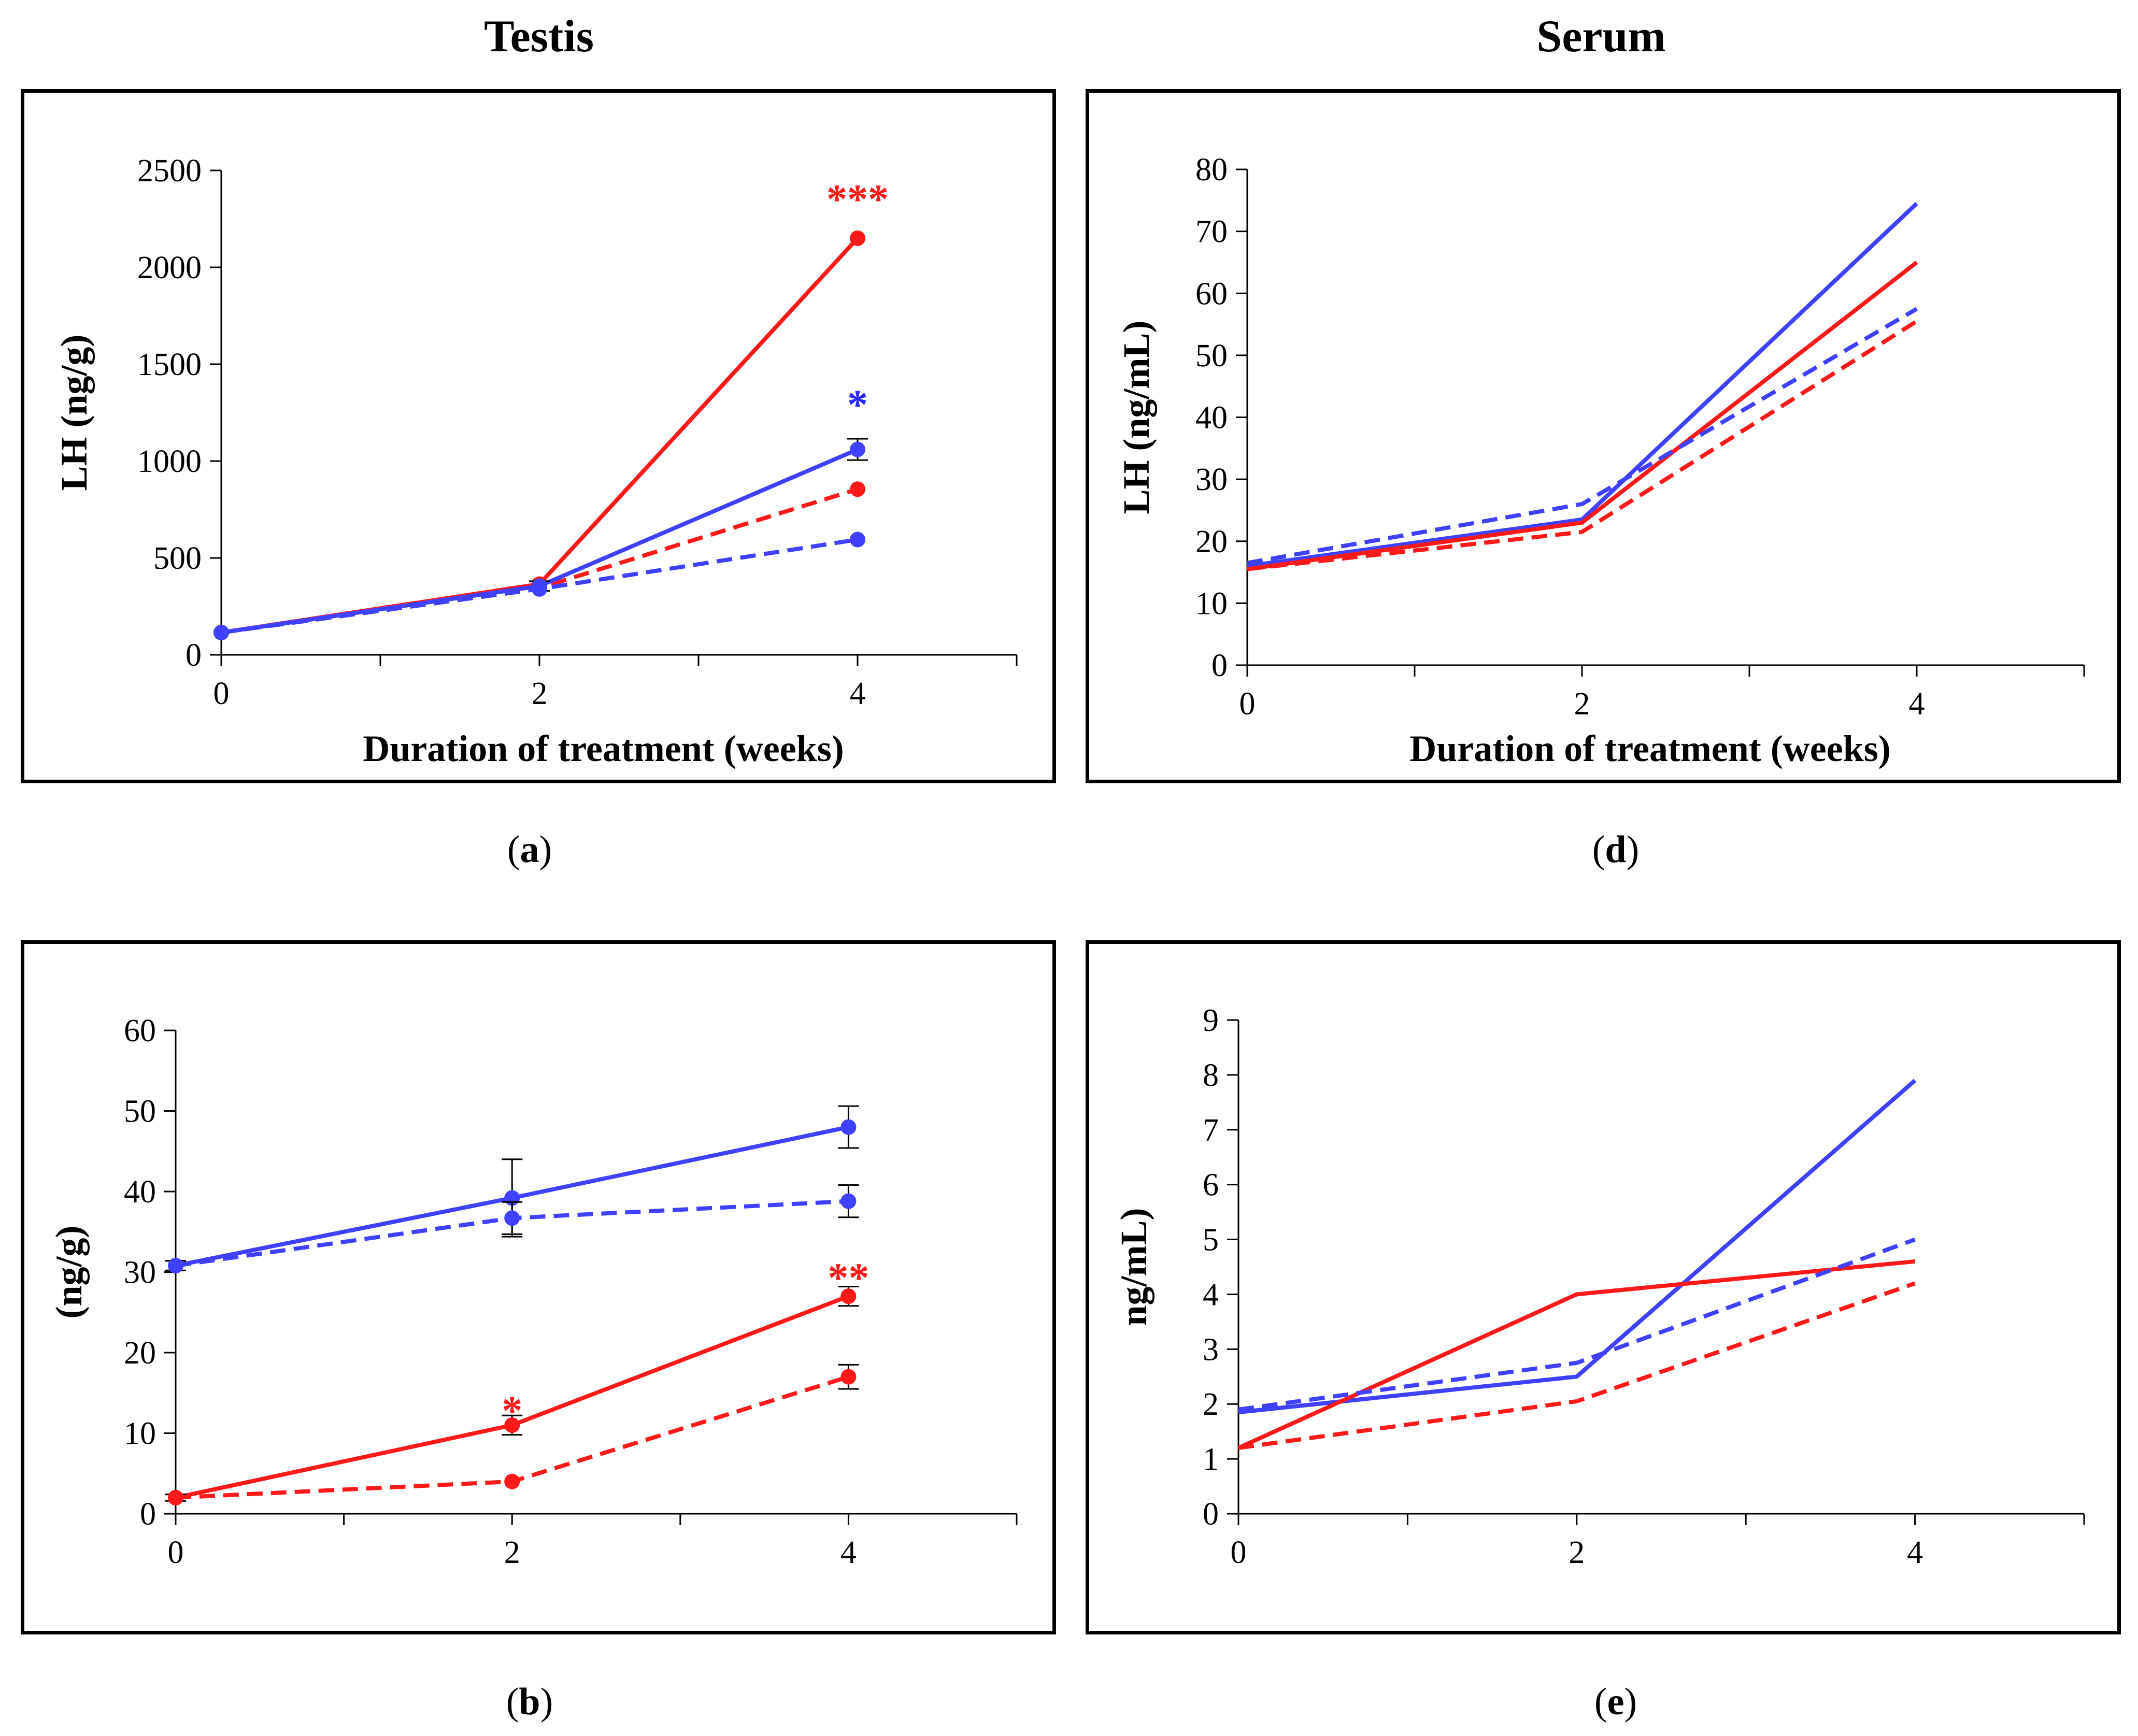 The height and width of the screenshot is (1736, 2138). What do you see at coordinates (530, 1702) in the screenshot?
I see `caption-b: (b)` at bounding box center [530, 1702].